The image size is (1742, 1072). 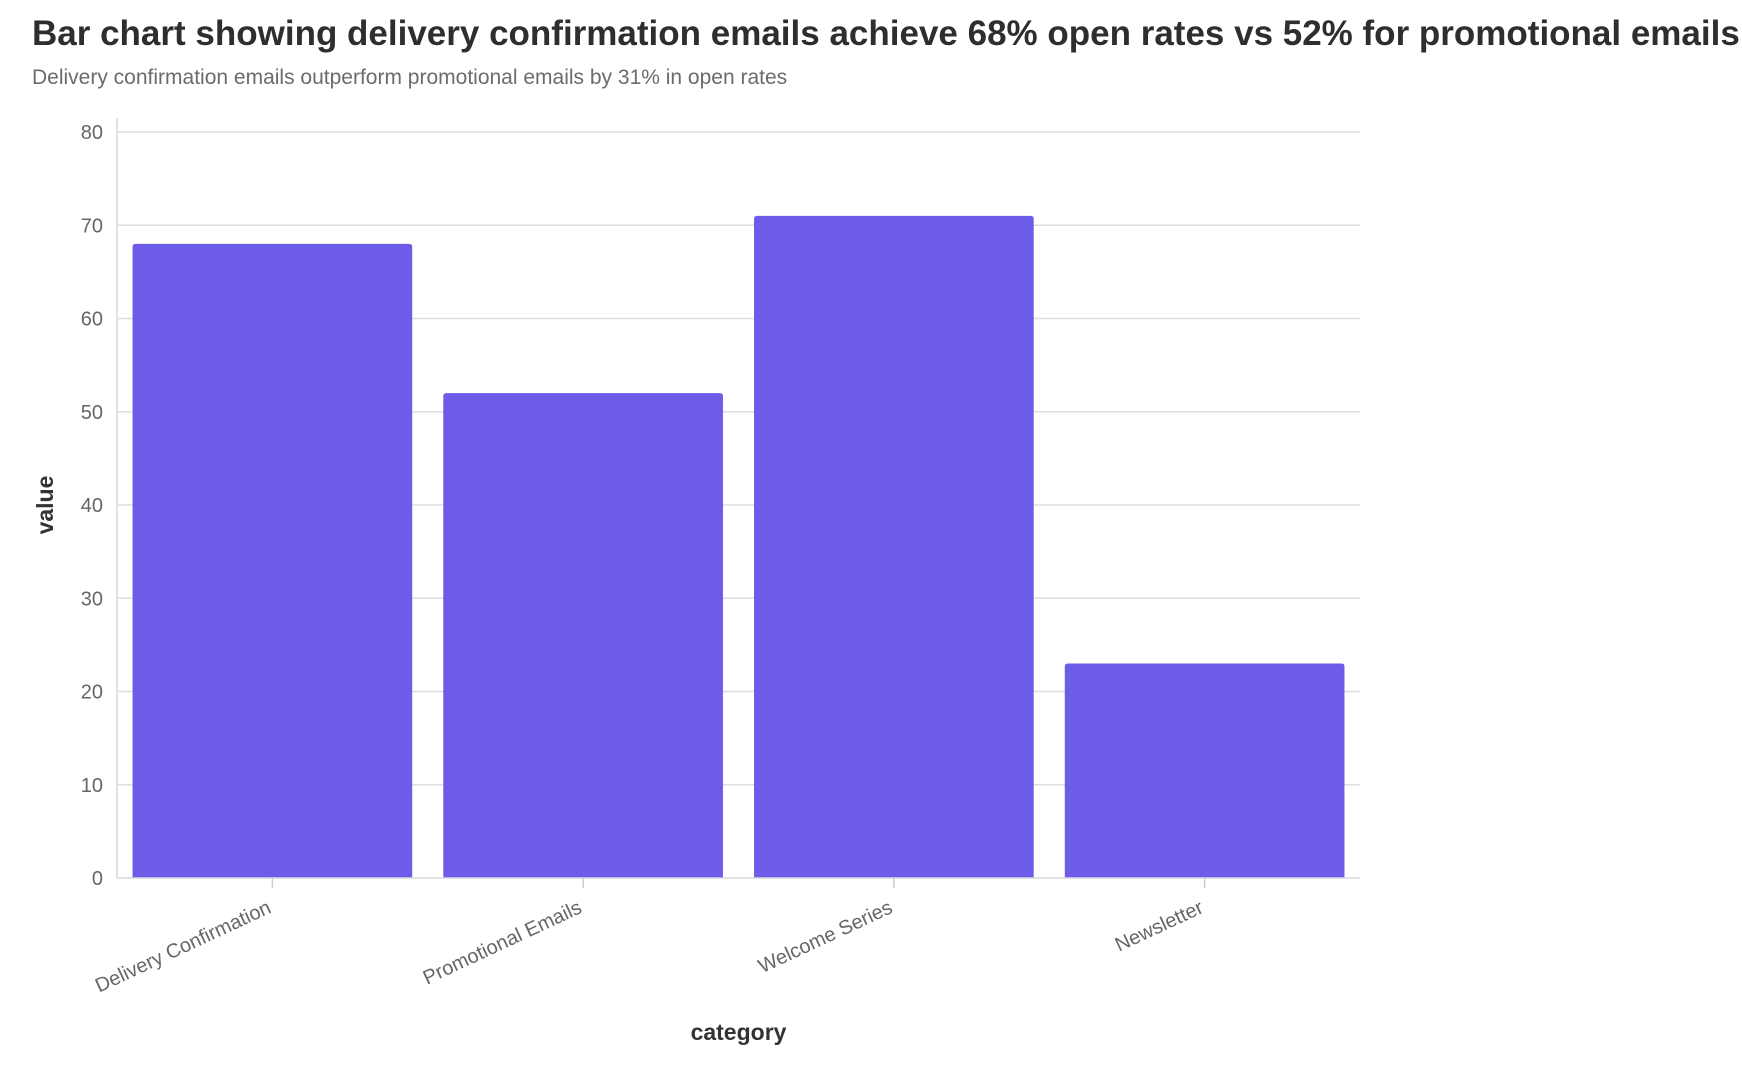 What do you see at coordinates (825, 937) in the screenshot?
I see `x-tick-label: Welcome Series` at bounding box center [825, 937].